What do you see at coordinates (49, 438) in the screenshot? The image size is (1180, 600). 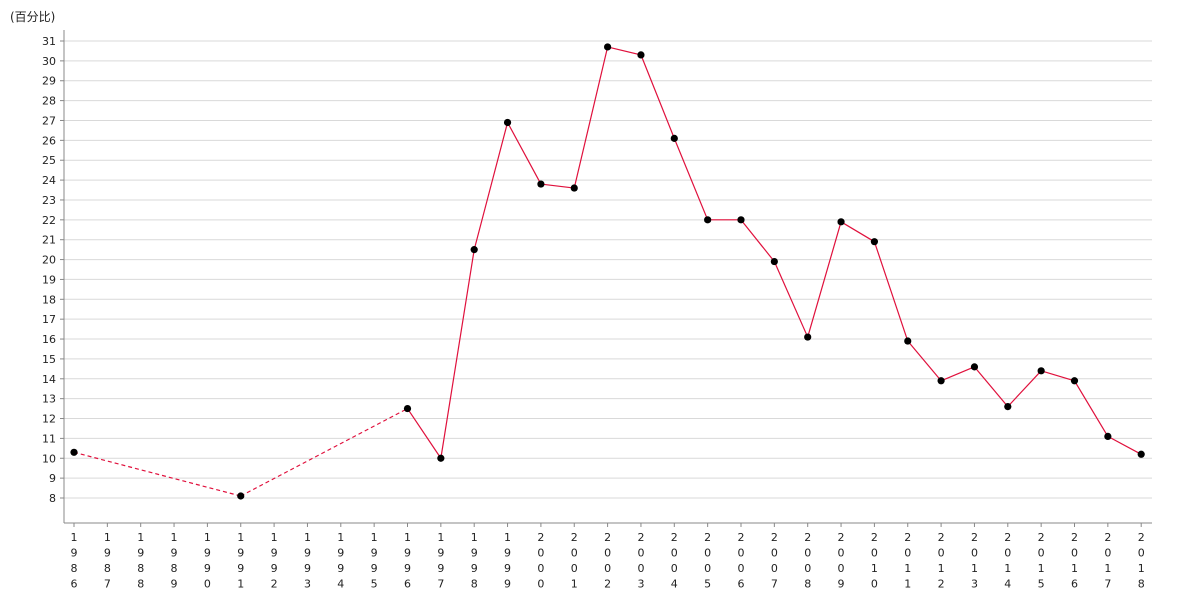 I see `y-tick-label: 11` at bounding box center [49, 438].